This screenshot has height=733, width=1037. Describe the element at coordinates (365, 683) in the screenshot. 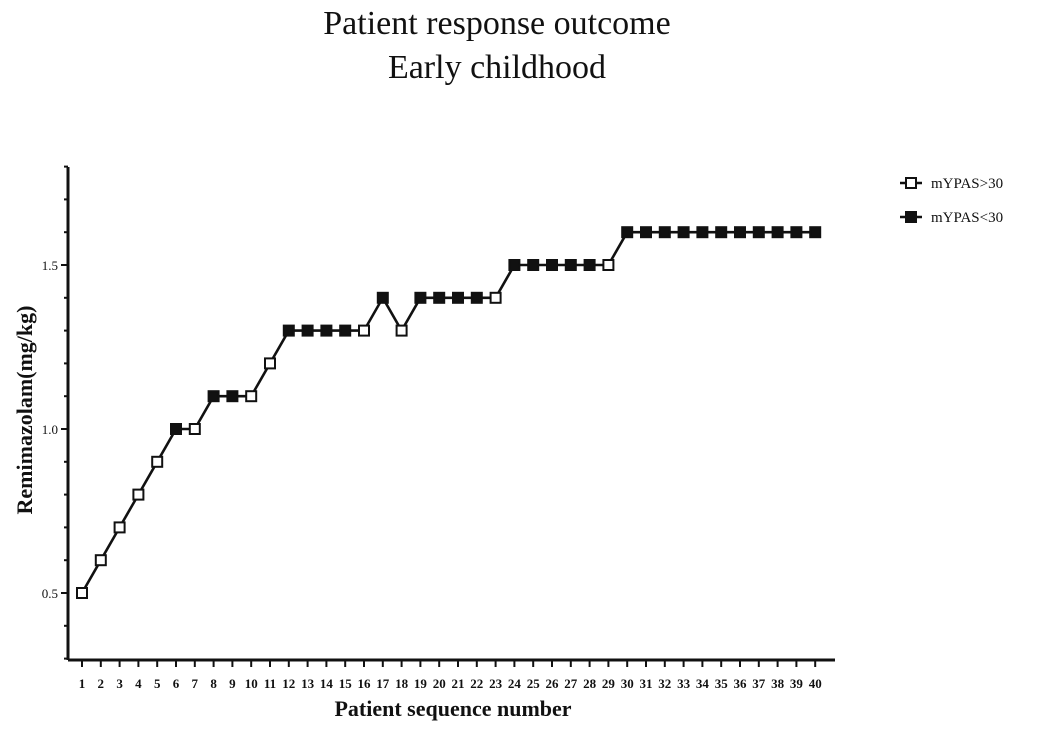

I see `x-tick-label: 16` at that location.